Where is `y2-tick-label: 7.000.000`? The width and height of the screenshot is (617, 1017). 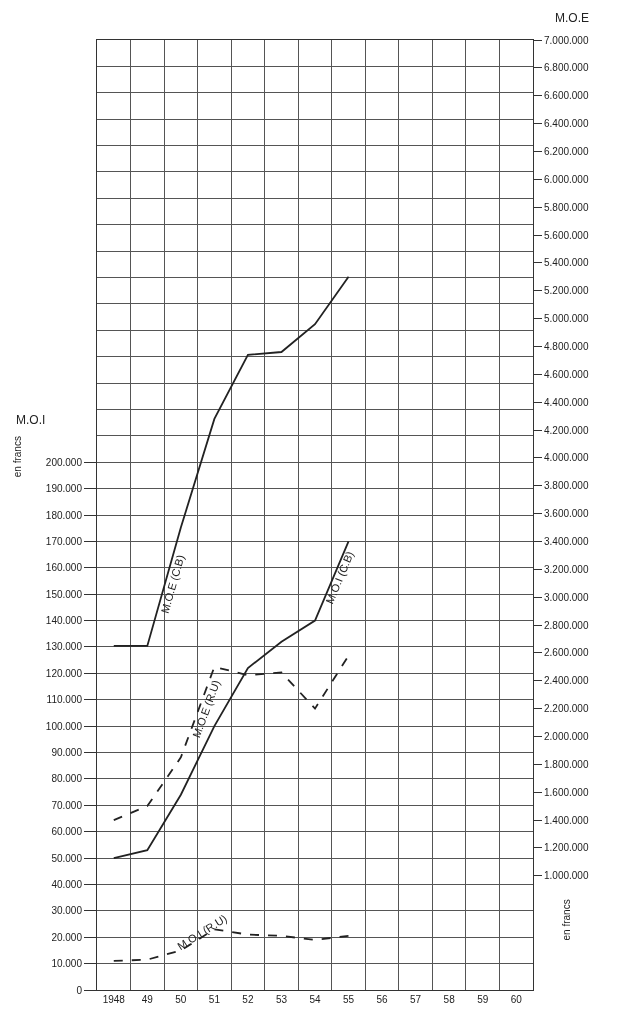
y2-tick-label: 7.000.000 is located at coordinates (566, 40).